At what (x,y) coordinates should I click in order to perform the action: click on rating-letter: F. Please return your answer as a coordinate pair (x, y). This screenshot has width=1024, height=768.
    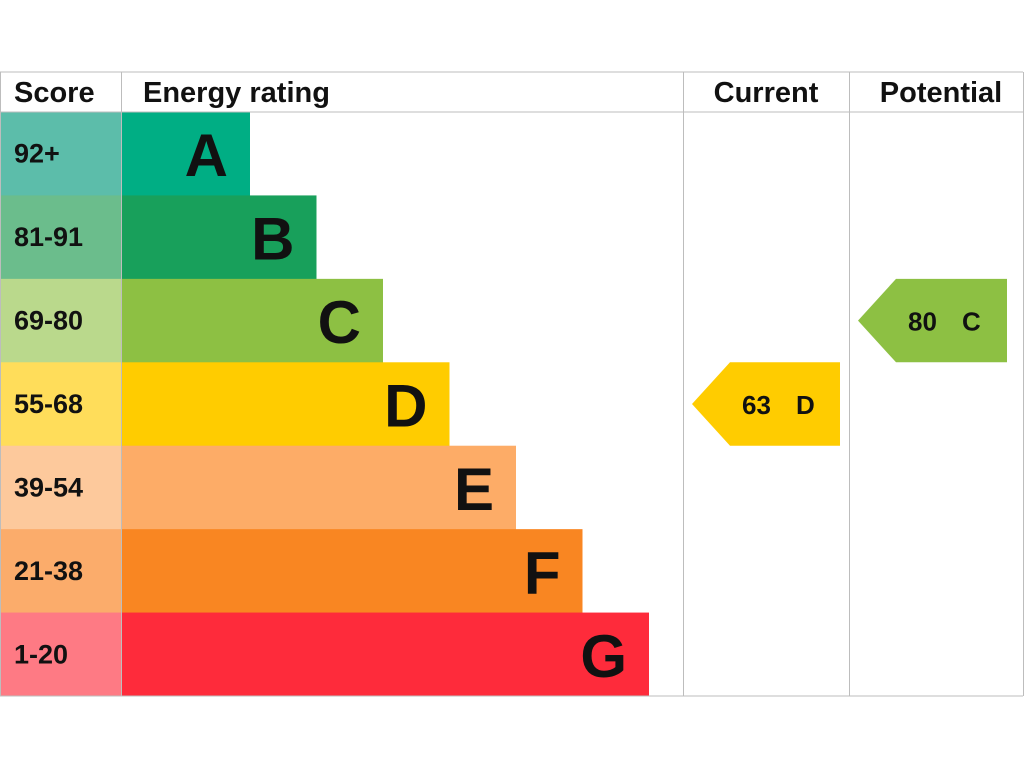
    Looking at the image, I should click on (542, 572).